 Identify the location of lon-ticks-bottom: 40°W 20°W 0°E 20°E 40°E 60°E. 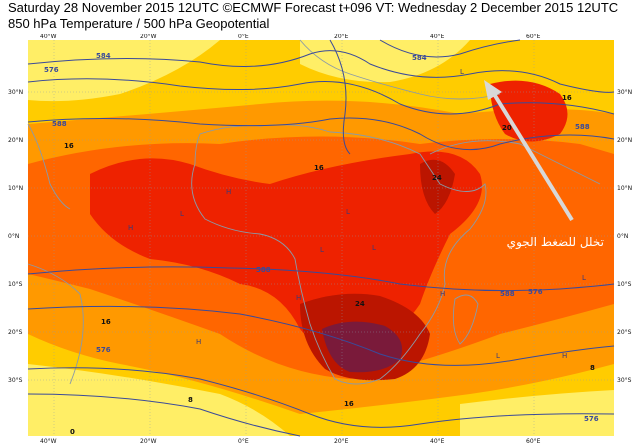
(290, 441).